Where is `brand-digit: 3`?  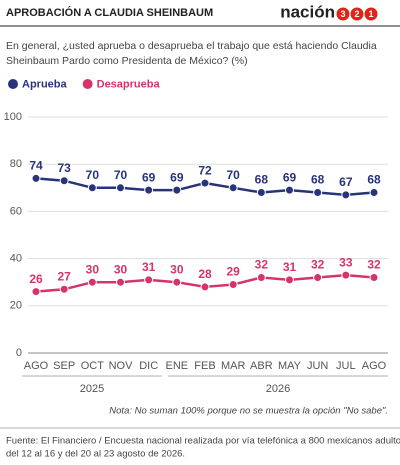
brand-digit: 3 is located at coordinates (342, 14).